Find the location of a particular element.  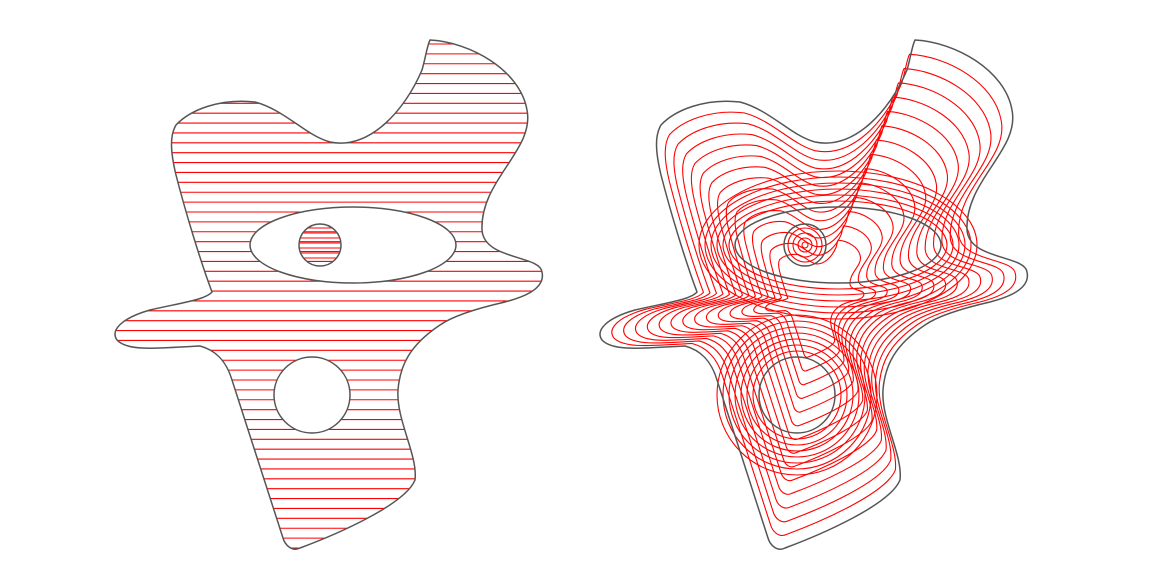

pupil-contour is located at coordinates (805, 245).